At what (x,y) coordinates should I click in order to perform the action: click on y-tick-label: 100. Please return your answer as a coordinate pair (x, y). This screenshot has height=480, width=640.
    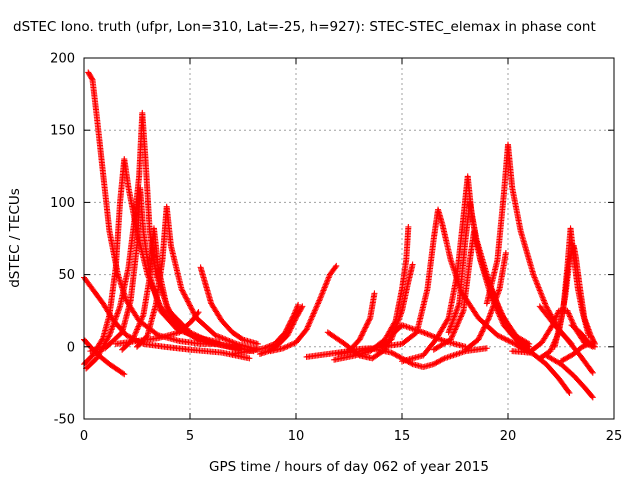
    Looking at the image, I should click on (62, 203).